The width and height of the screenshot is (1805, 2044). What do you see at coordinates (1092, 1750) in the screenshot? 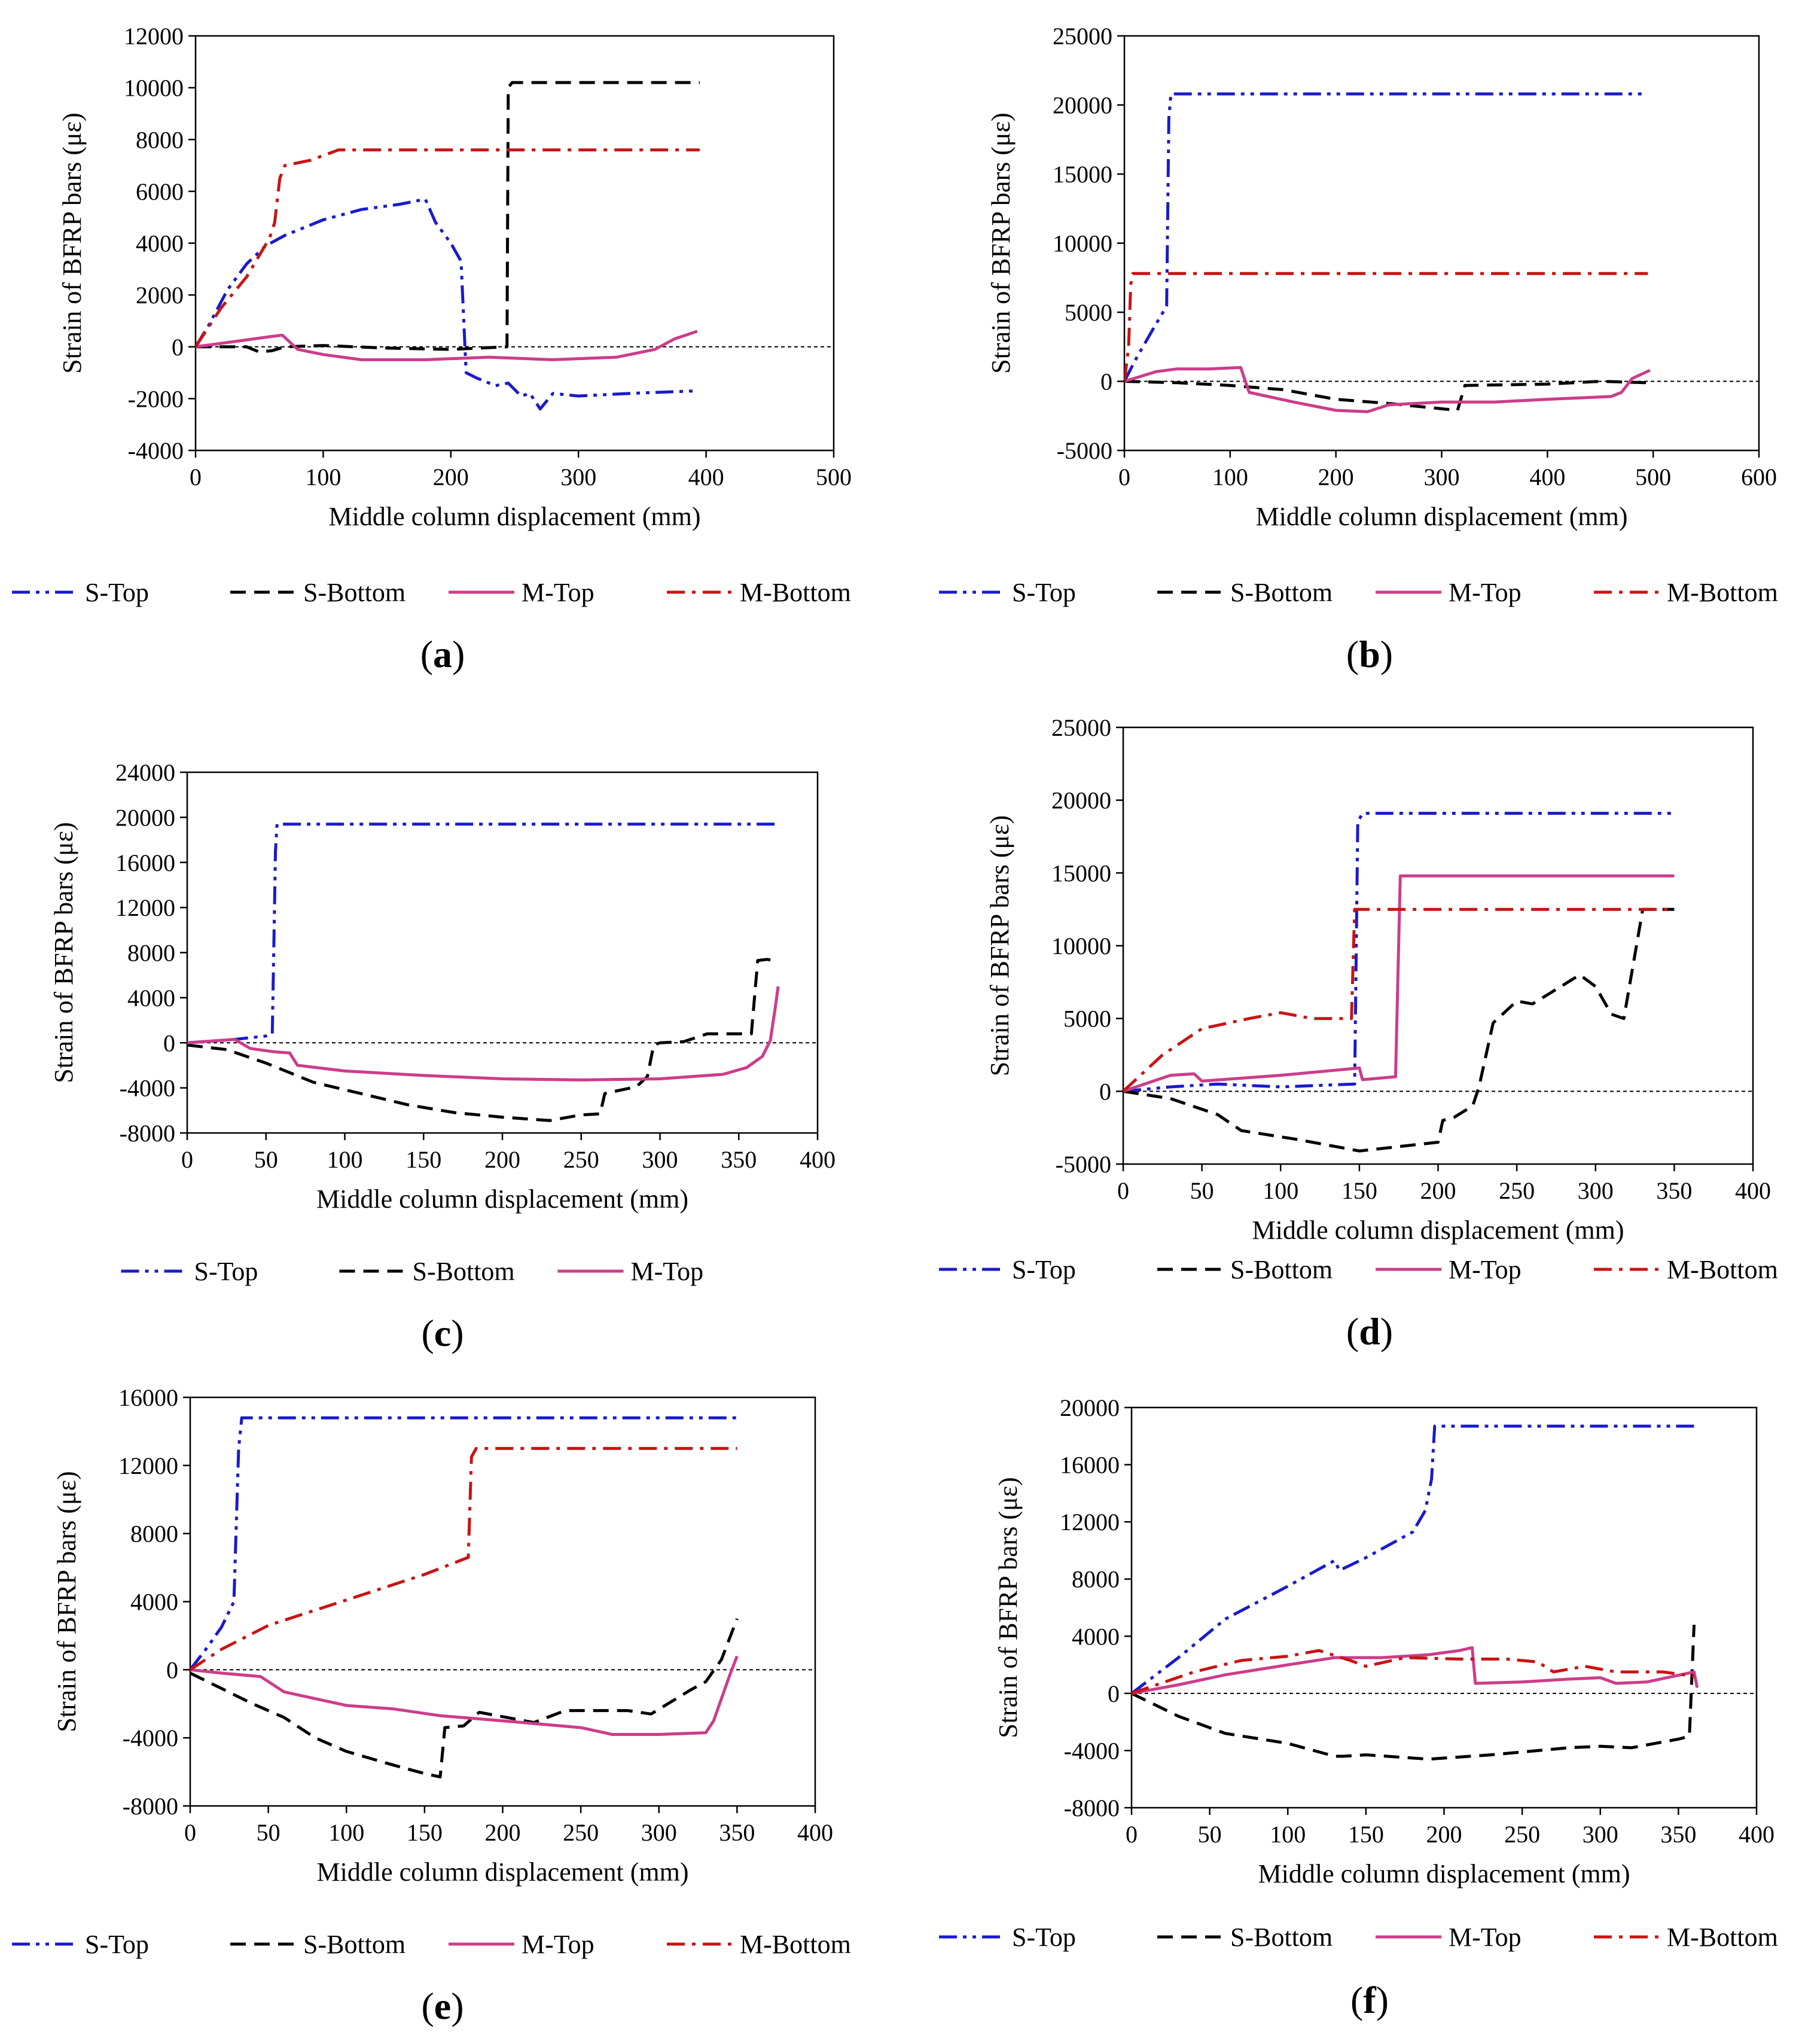
I see `y-tick-label: -4000` at bounding box center [1092, 1750].